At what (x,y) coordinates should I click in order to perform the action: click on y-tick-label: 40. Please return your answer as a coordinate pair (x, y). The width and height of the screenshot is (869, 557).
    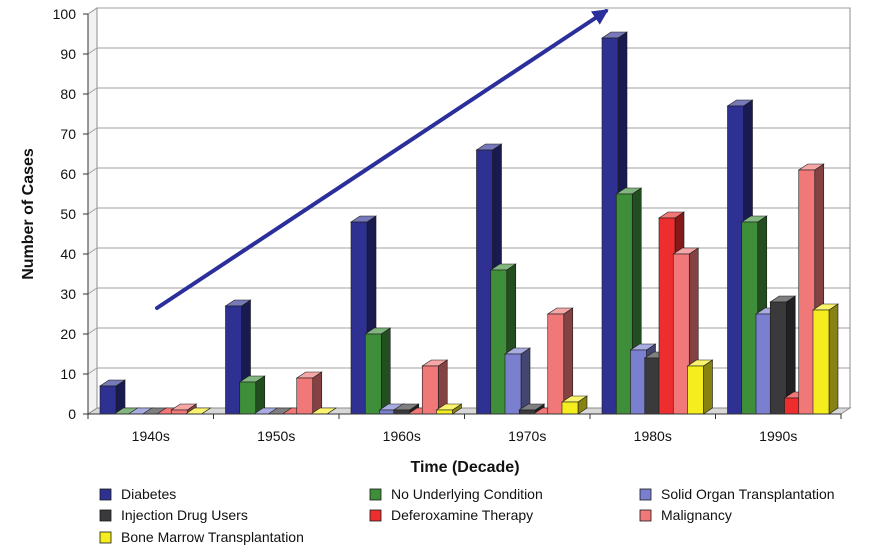
    Looking at the image, I should click on (68, 254).